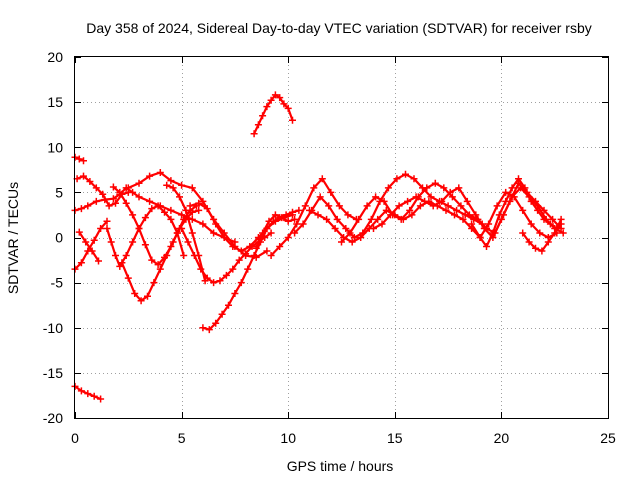 Image resolution: width=640 pixels, height=480 pixels. What do you see at coordinates (502, 438) in the screenshot?
I see `x-tick-label: 20` at bounding box center [502, 438].